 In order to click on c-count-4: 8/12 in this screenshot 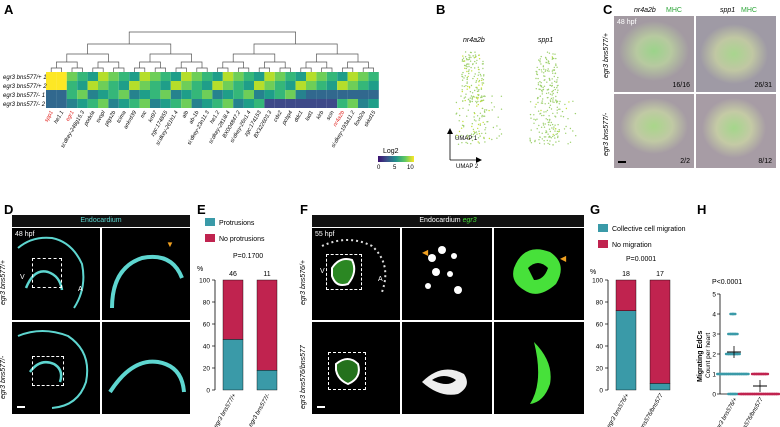, I will do `click(765, 161)`.